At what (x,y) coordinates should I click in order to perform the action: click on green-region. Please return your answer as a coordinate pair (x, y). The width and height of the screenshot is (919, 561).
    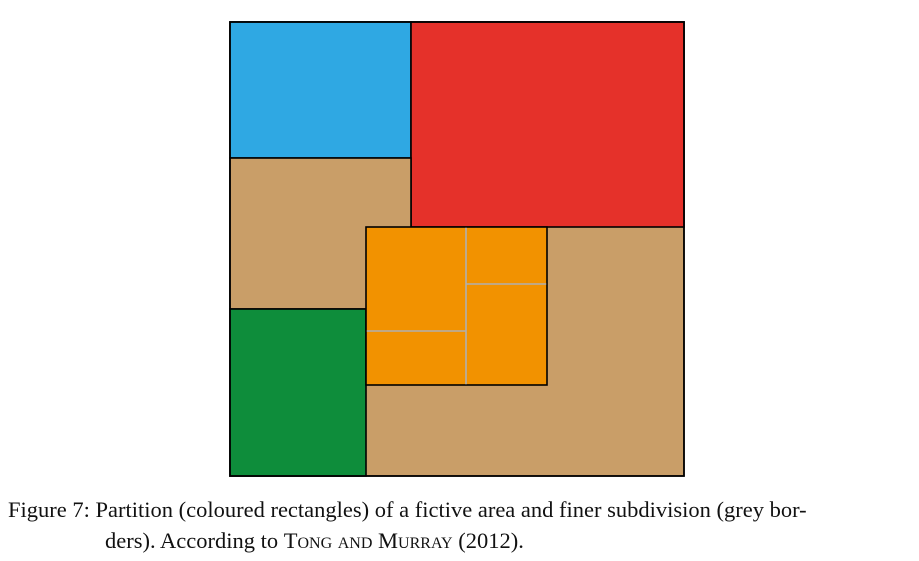
    Looking at the image, I should click on (298, 392).